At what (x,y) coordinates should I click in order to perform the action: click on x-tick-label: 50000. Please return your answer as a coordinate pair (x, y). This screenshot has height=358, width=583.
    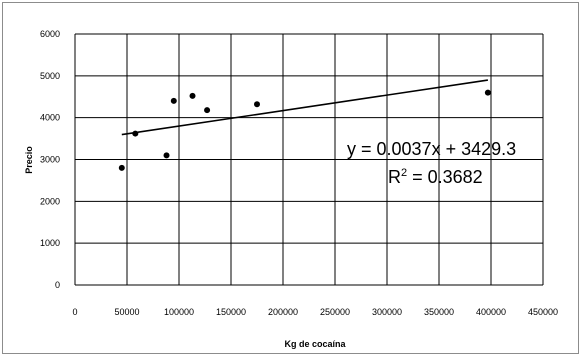
    Looking at the image, I should click on (126, 312).